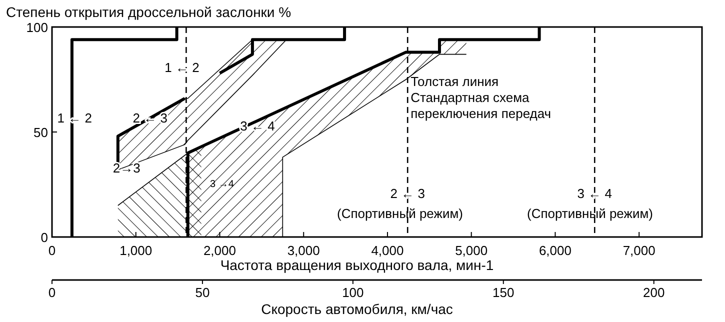 The image size is (725, 322). Describe the element at coordinates (503, 292) in the screenshot. I see `x2-tick-label: 150` at that location.